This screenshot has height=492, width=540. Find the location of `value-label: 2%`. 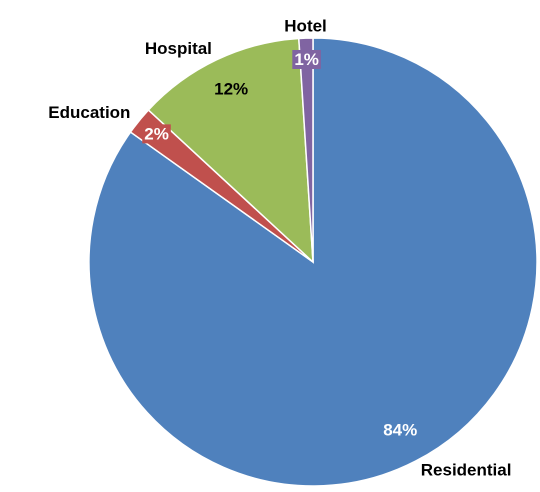

value-label: 2% is located at coordinates (156, 133).